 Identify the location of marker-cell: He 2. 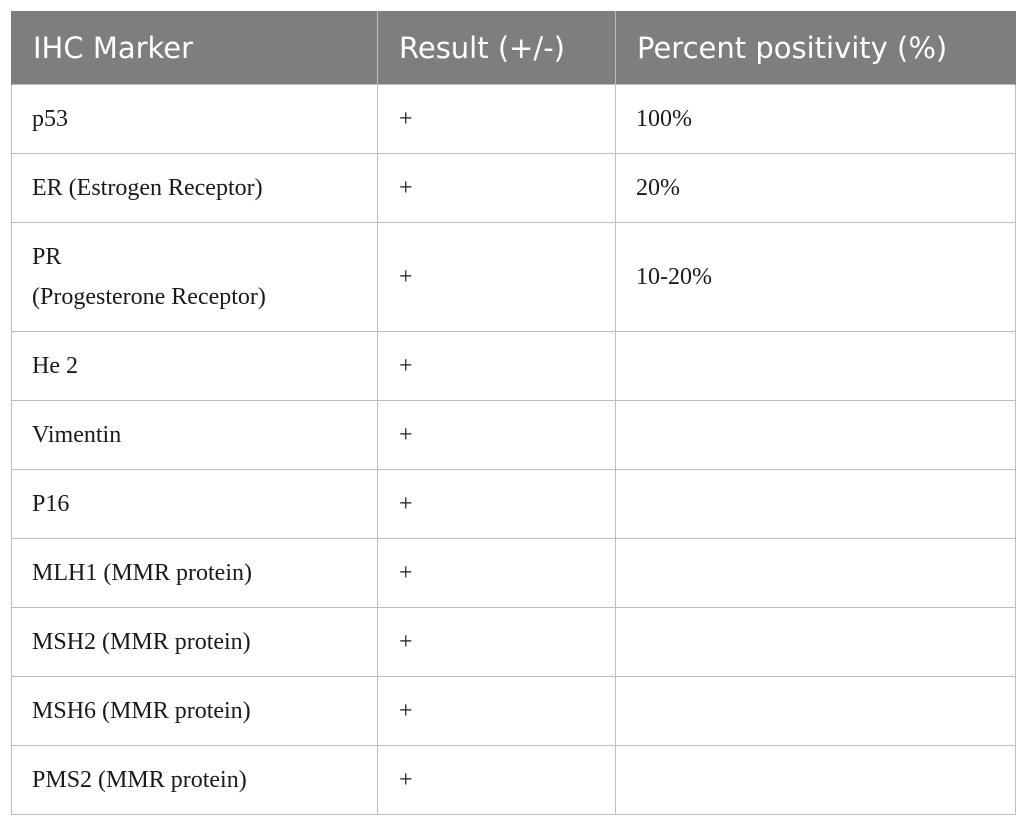
(194, 366).